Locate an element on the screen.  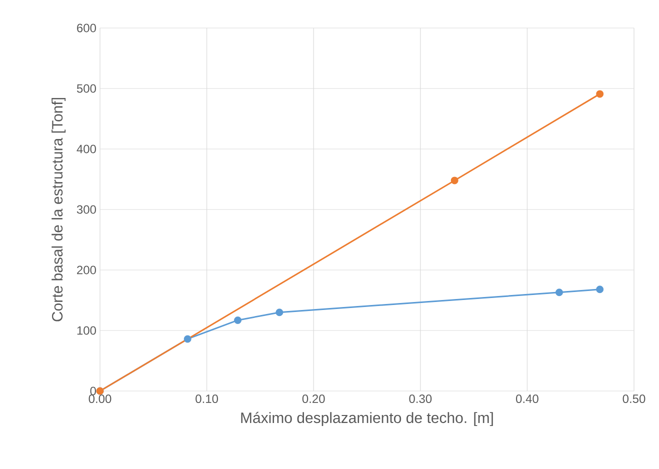
y-tick-label: 200 is located at coordinates (86, 270).